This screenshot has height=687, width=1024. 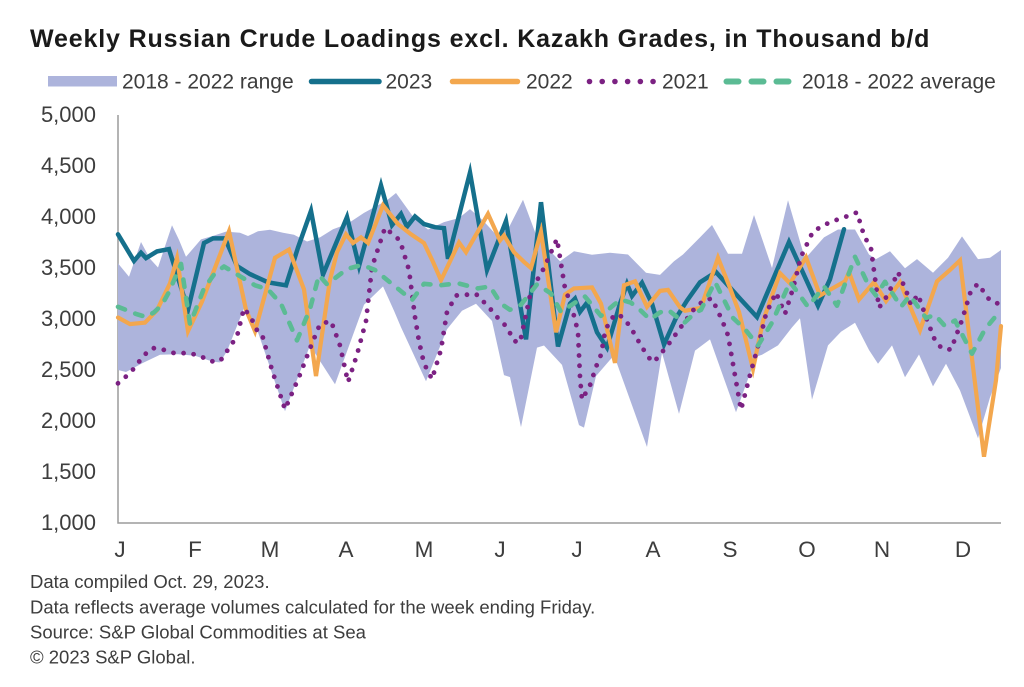 What do you see at coordinates (409, 82) in the screenshot?
I see `svg-text: 2023` at bounding box center [409, 82].